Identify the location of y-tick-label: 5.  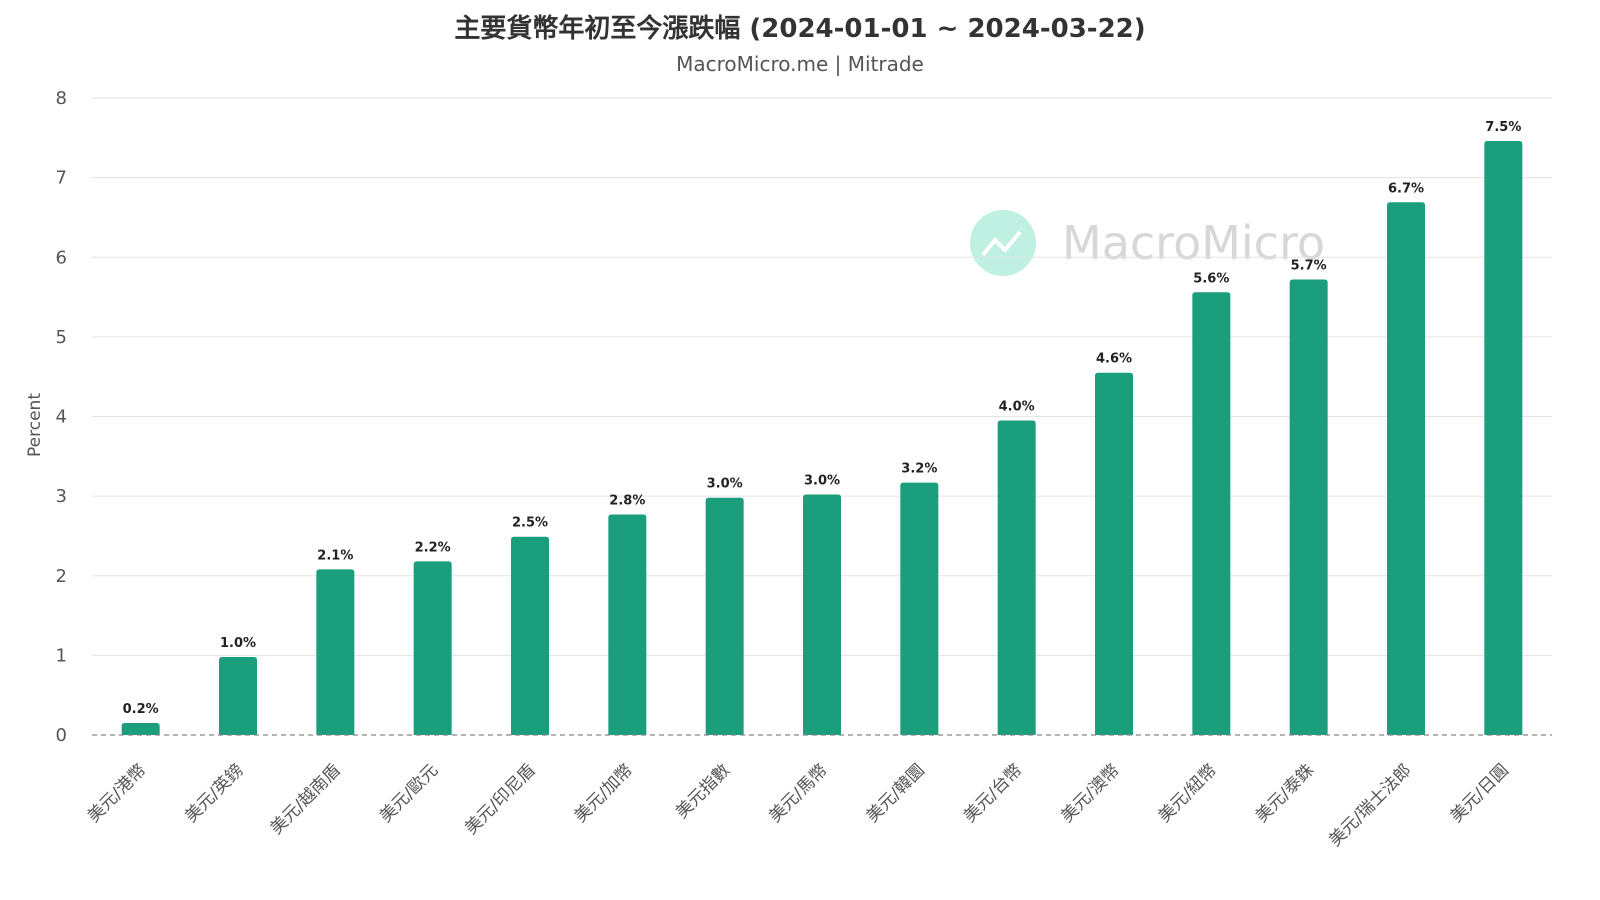
(61, 337).